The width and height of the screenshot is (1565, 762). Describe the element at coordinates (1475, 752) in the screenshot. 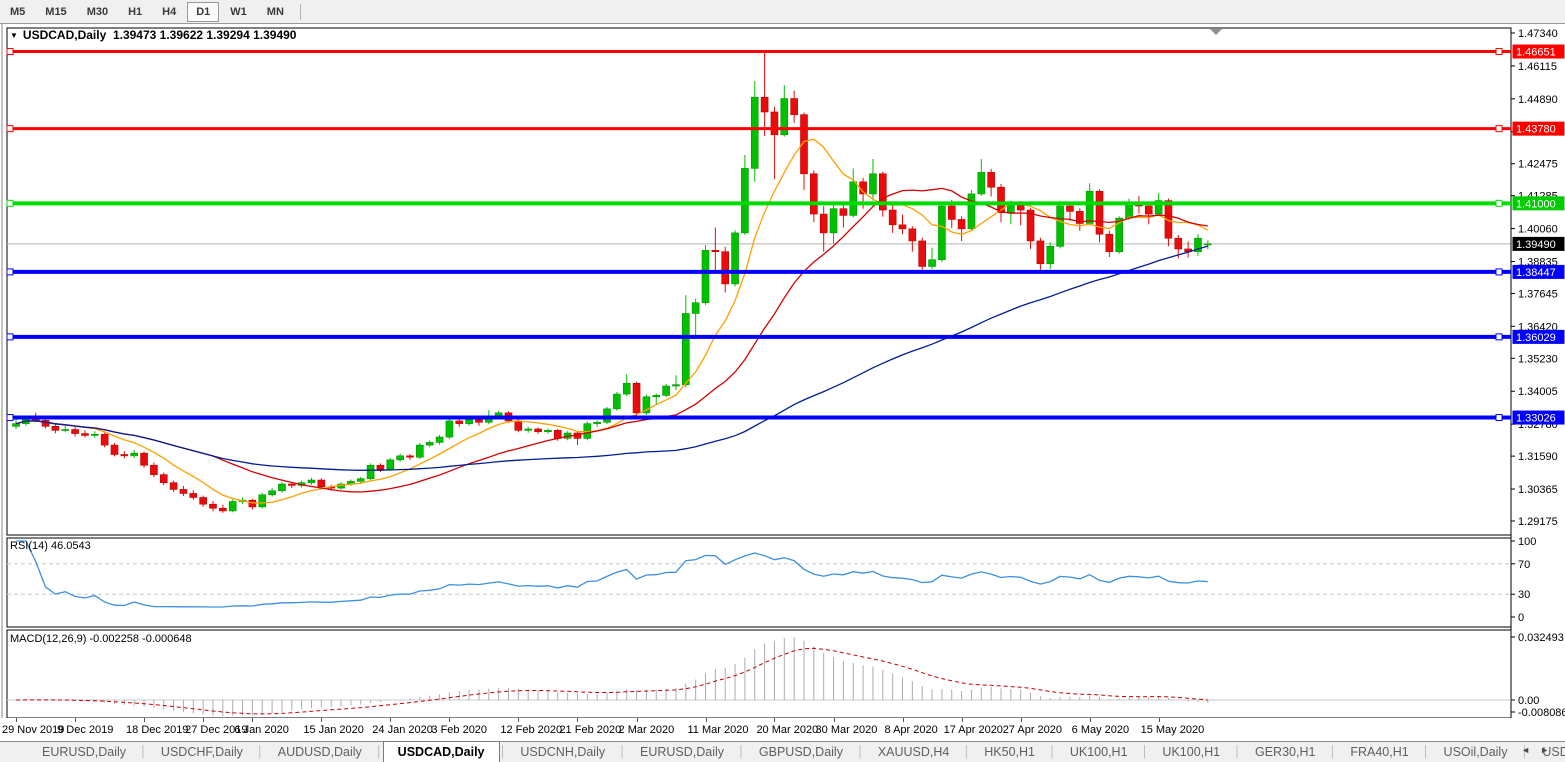

I see `symbol-tab-usoil-13: USOil,Daily` at that location.